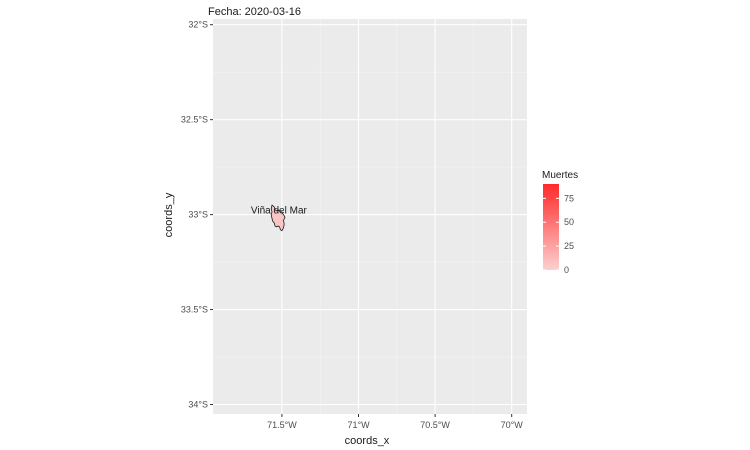 The image size is (750, 450). Describe the element at coordinates (254, 12) in the screenshot. I see `plot-title: Fecha: 2020-03-16` at that location.